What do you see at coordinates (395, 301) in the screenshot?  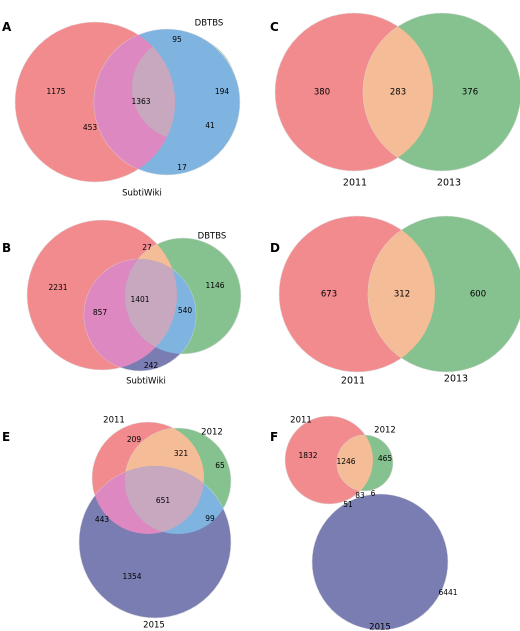 I see `panel-d: D 2011 2013 673 312 600` at bounding box center [395, 301].